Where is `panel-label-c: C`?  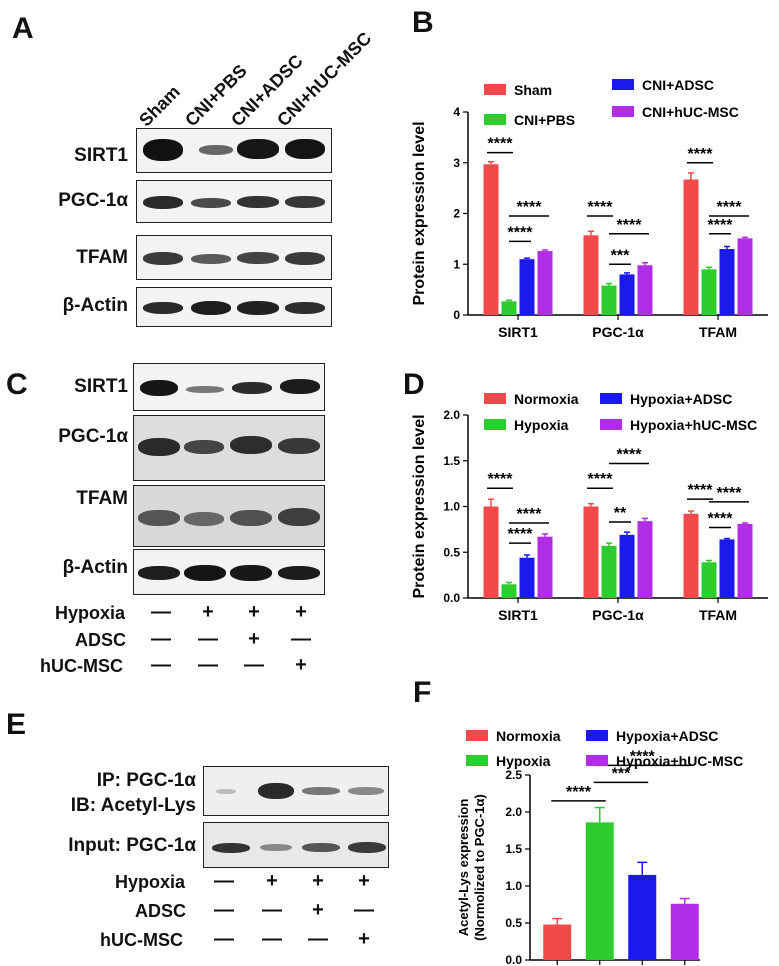 panel-label-c: C is located at coordinates (17, 384).